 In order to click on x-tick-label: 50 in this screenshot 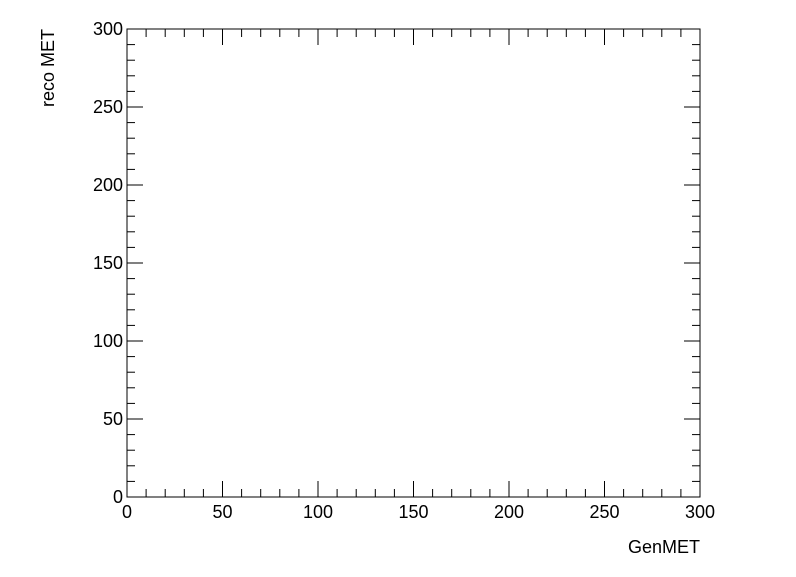, I will do `click(222, 512)`.